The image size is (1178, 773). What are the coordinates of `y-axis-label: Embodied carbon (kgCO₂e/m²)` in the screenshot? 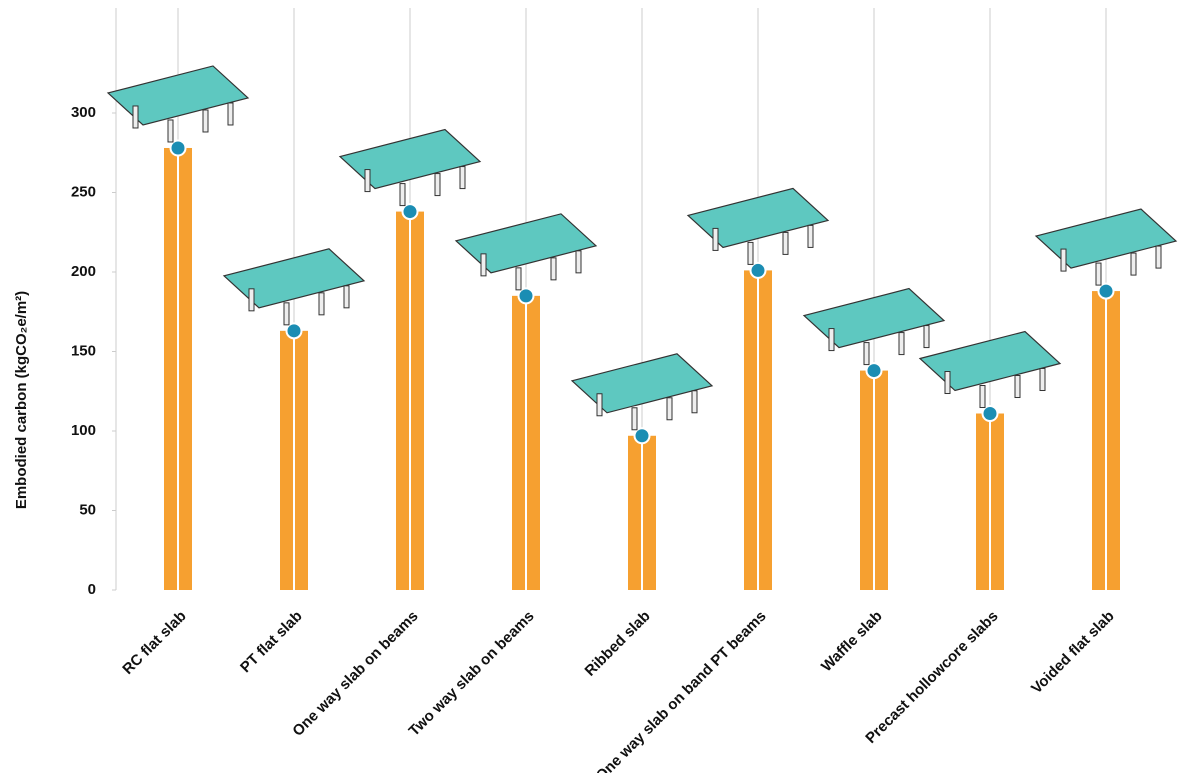 It's located at (21, 400).